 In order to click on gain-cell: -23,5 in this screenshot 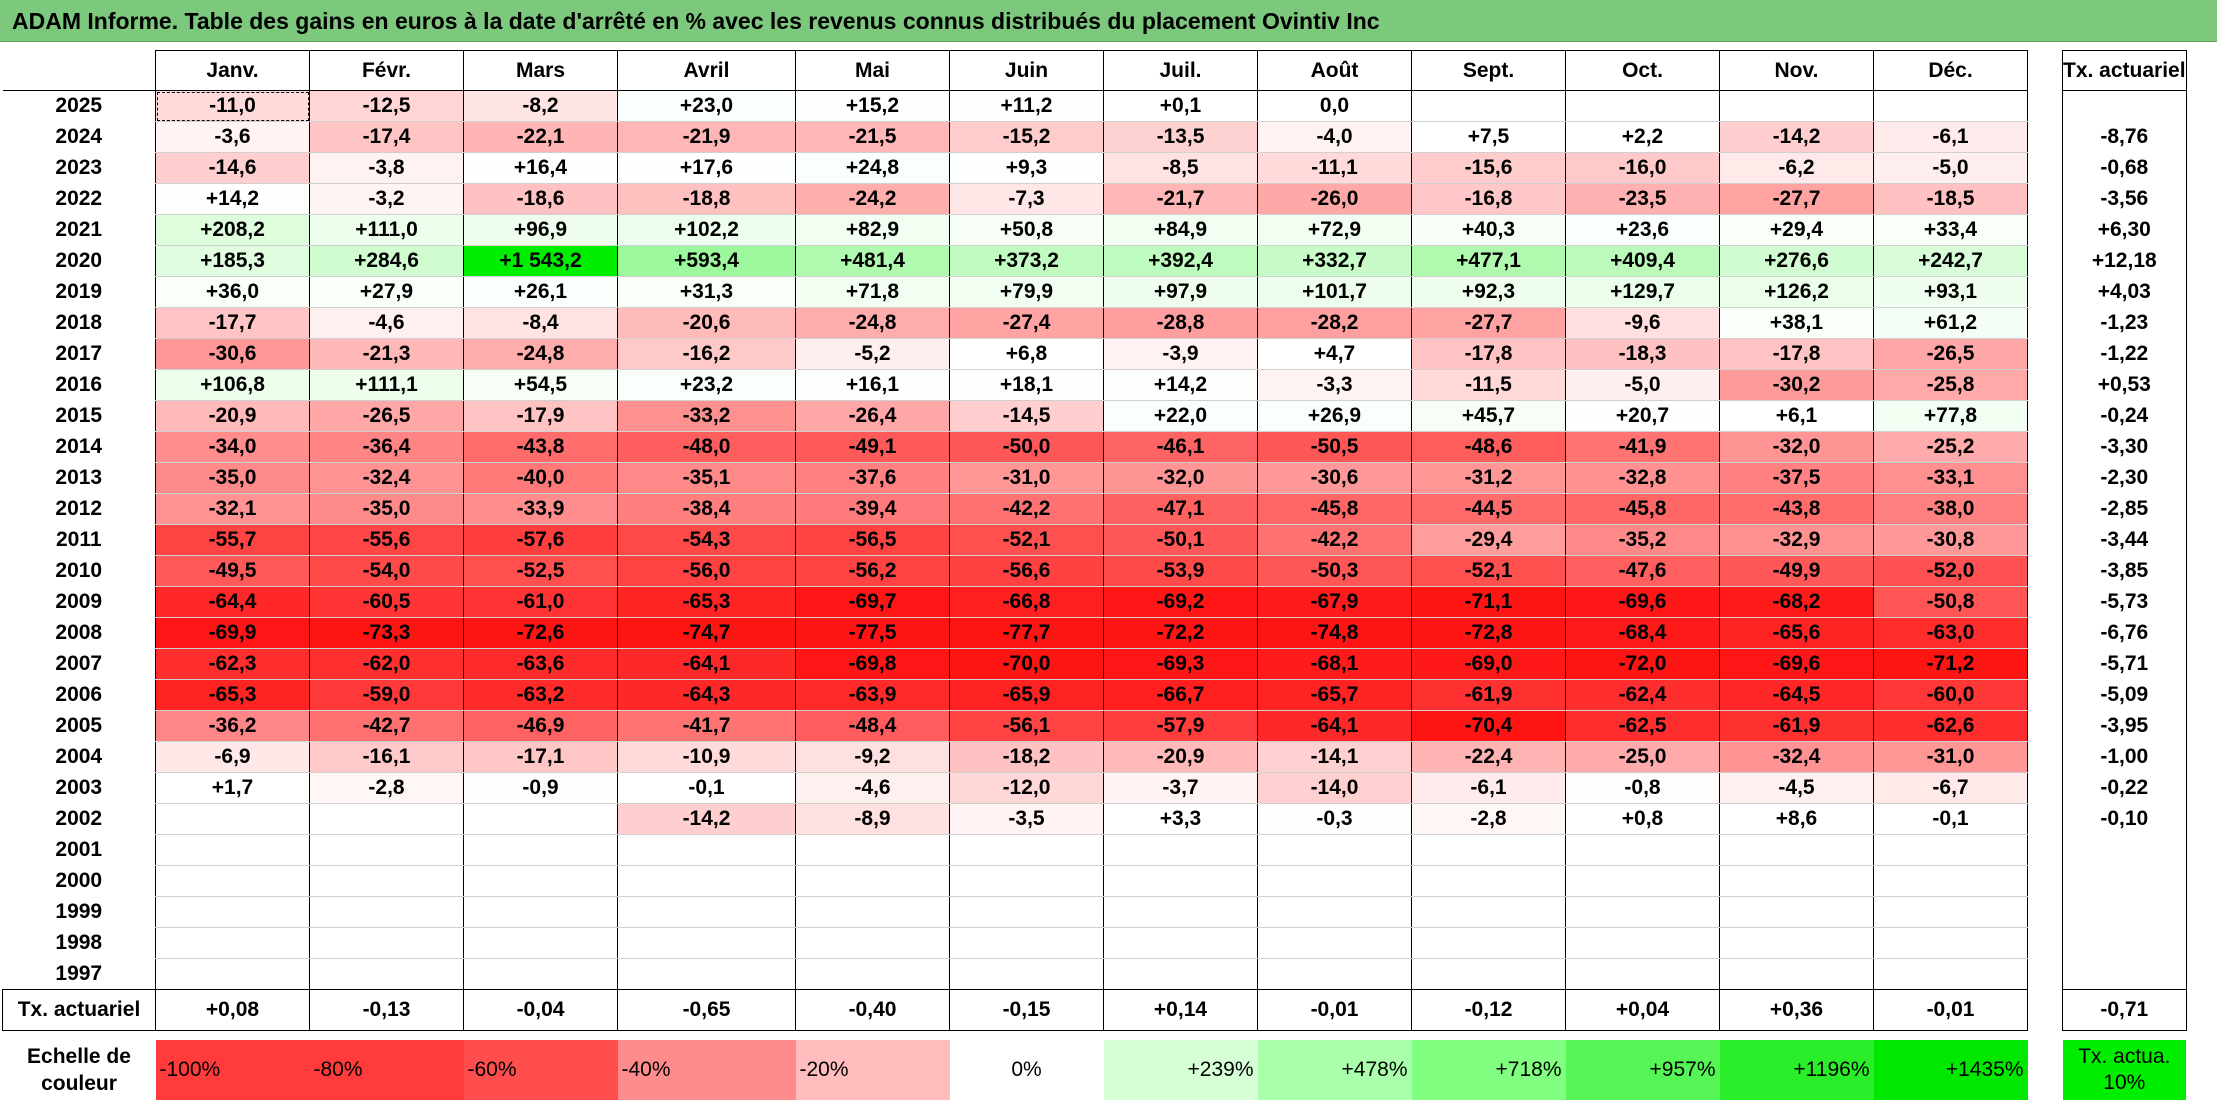, I will do `click(1642, 199)`.